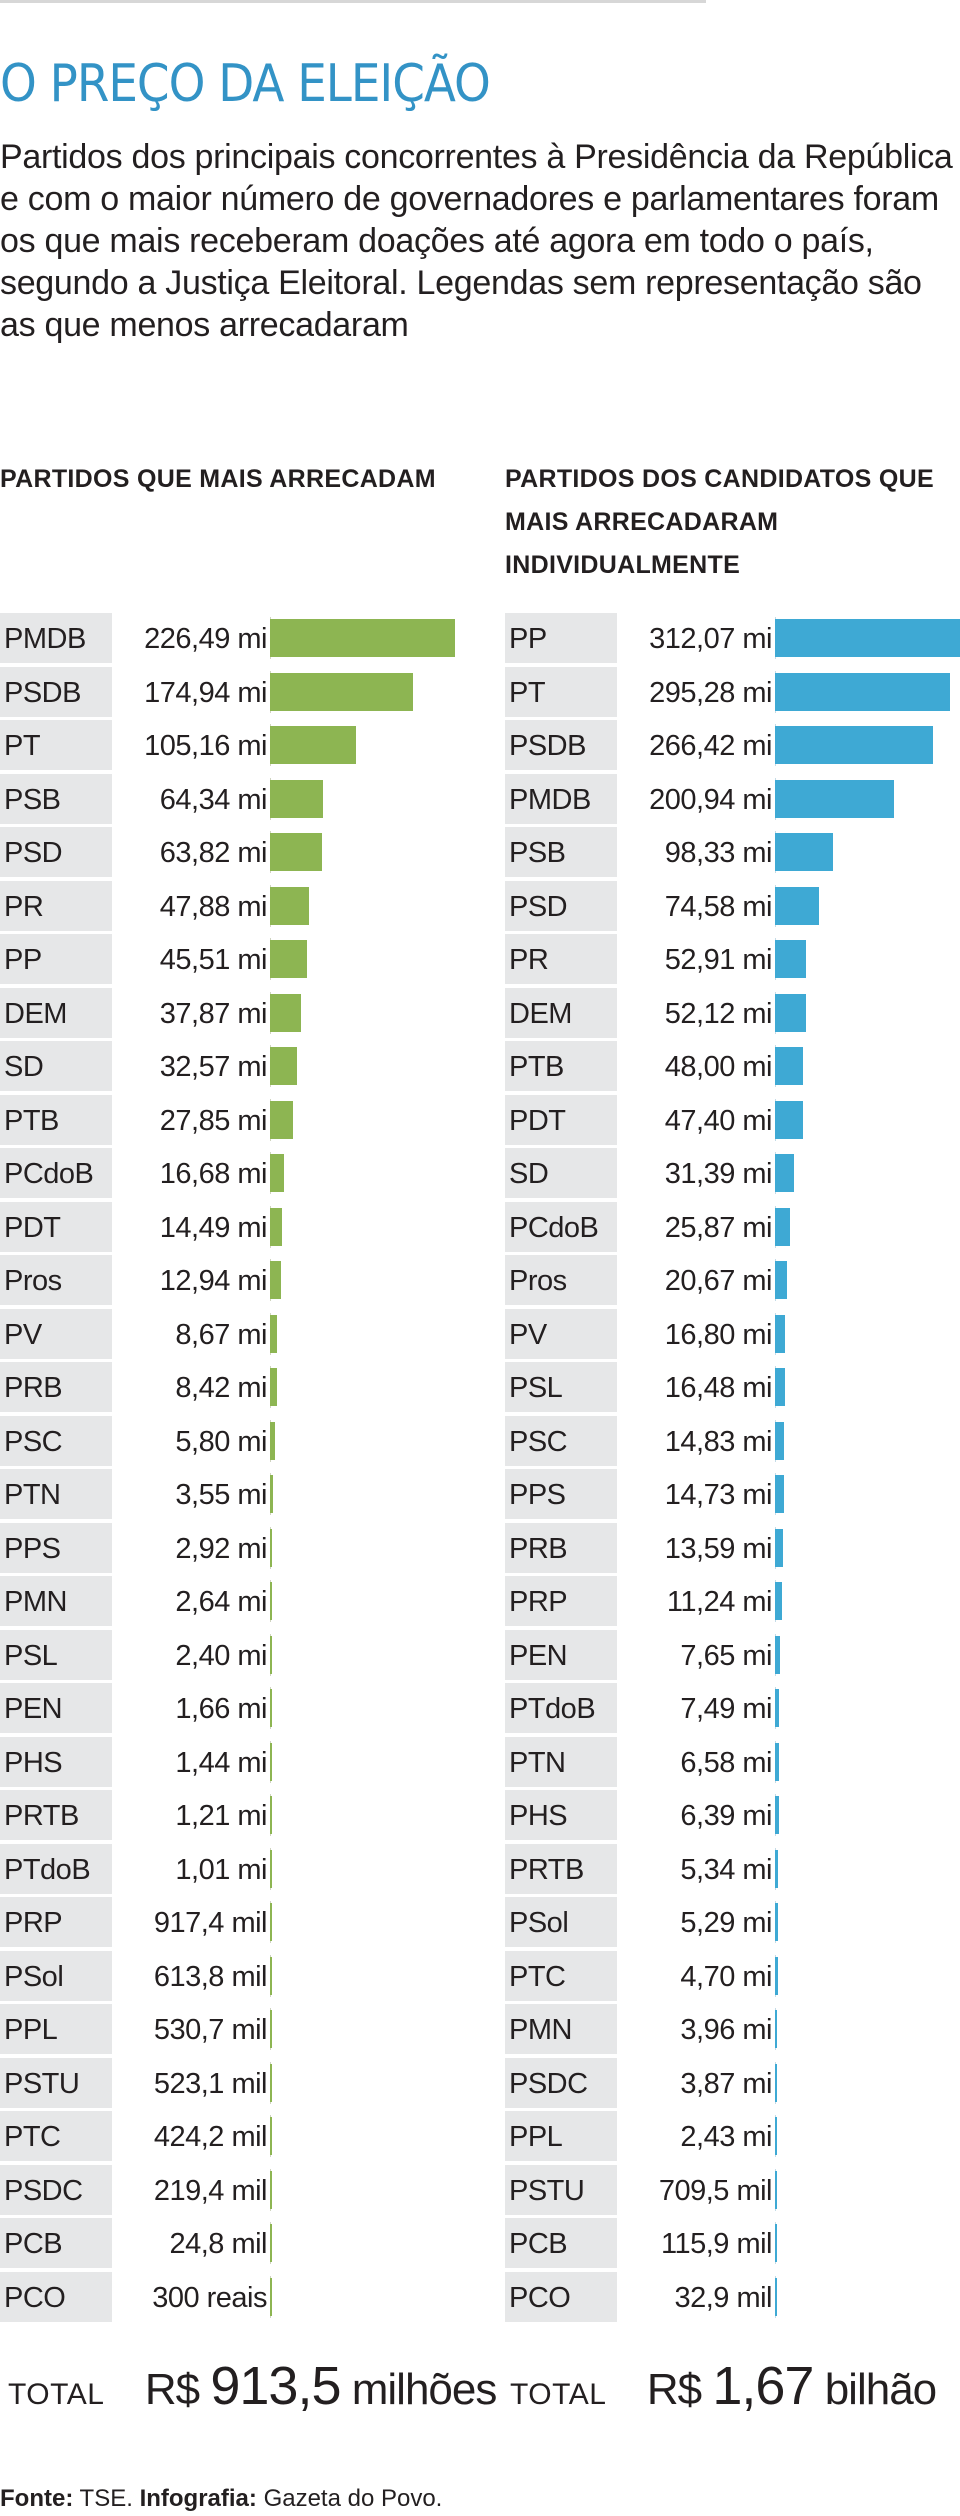 This screenshot has height=2516, width=960. Describe the element at coordinates (732, 2191) in the screenshot. I see `bar-row: PSTU 709,5 mil` at that location.